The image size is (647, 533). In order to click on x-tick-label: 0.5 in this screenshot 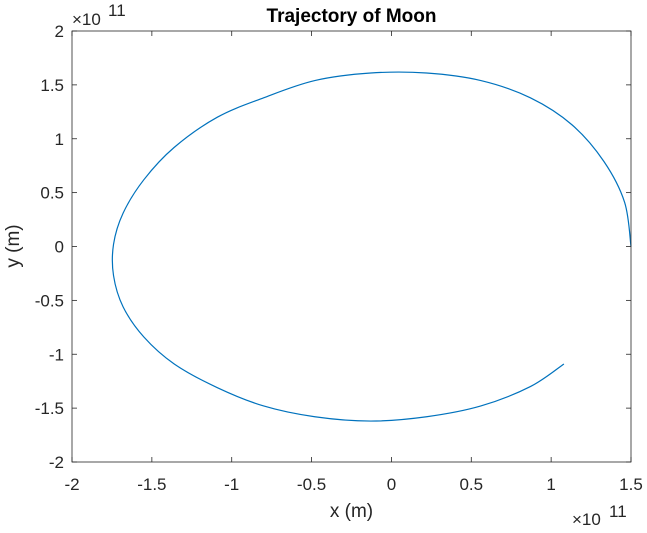, I will do `click(471, 484)`.